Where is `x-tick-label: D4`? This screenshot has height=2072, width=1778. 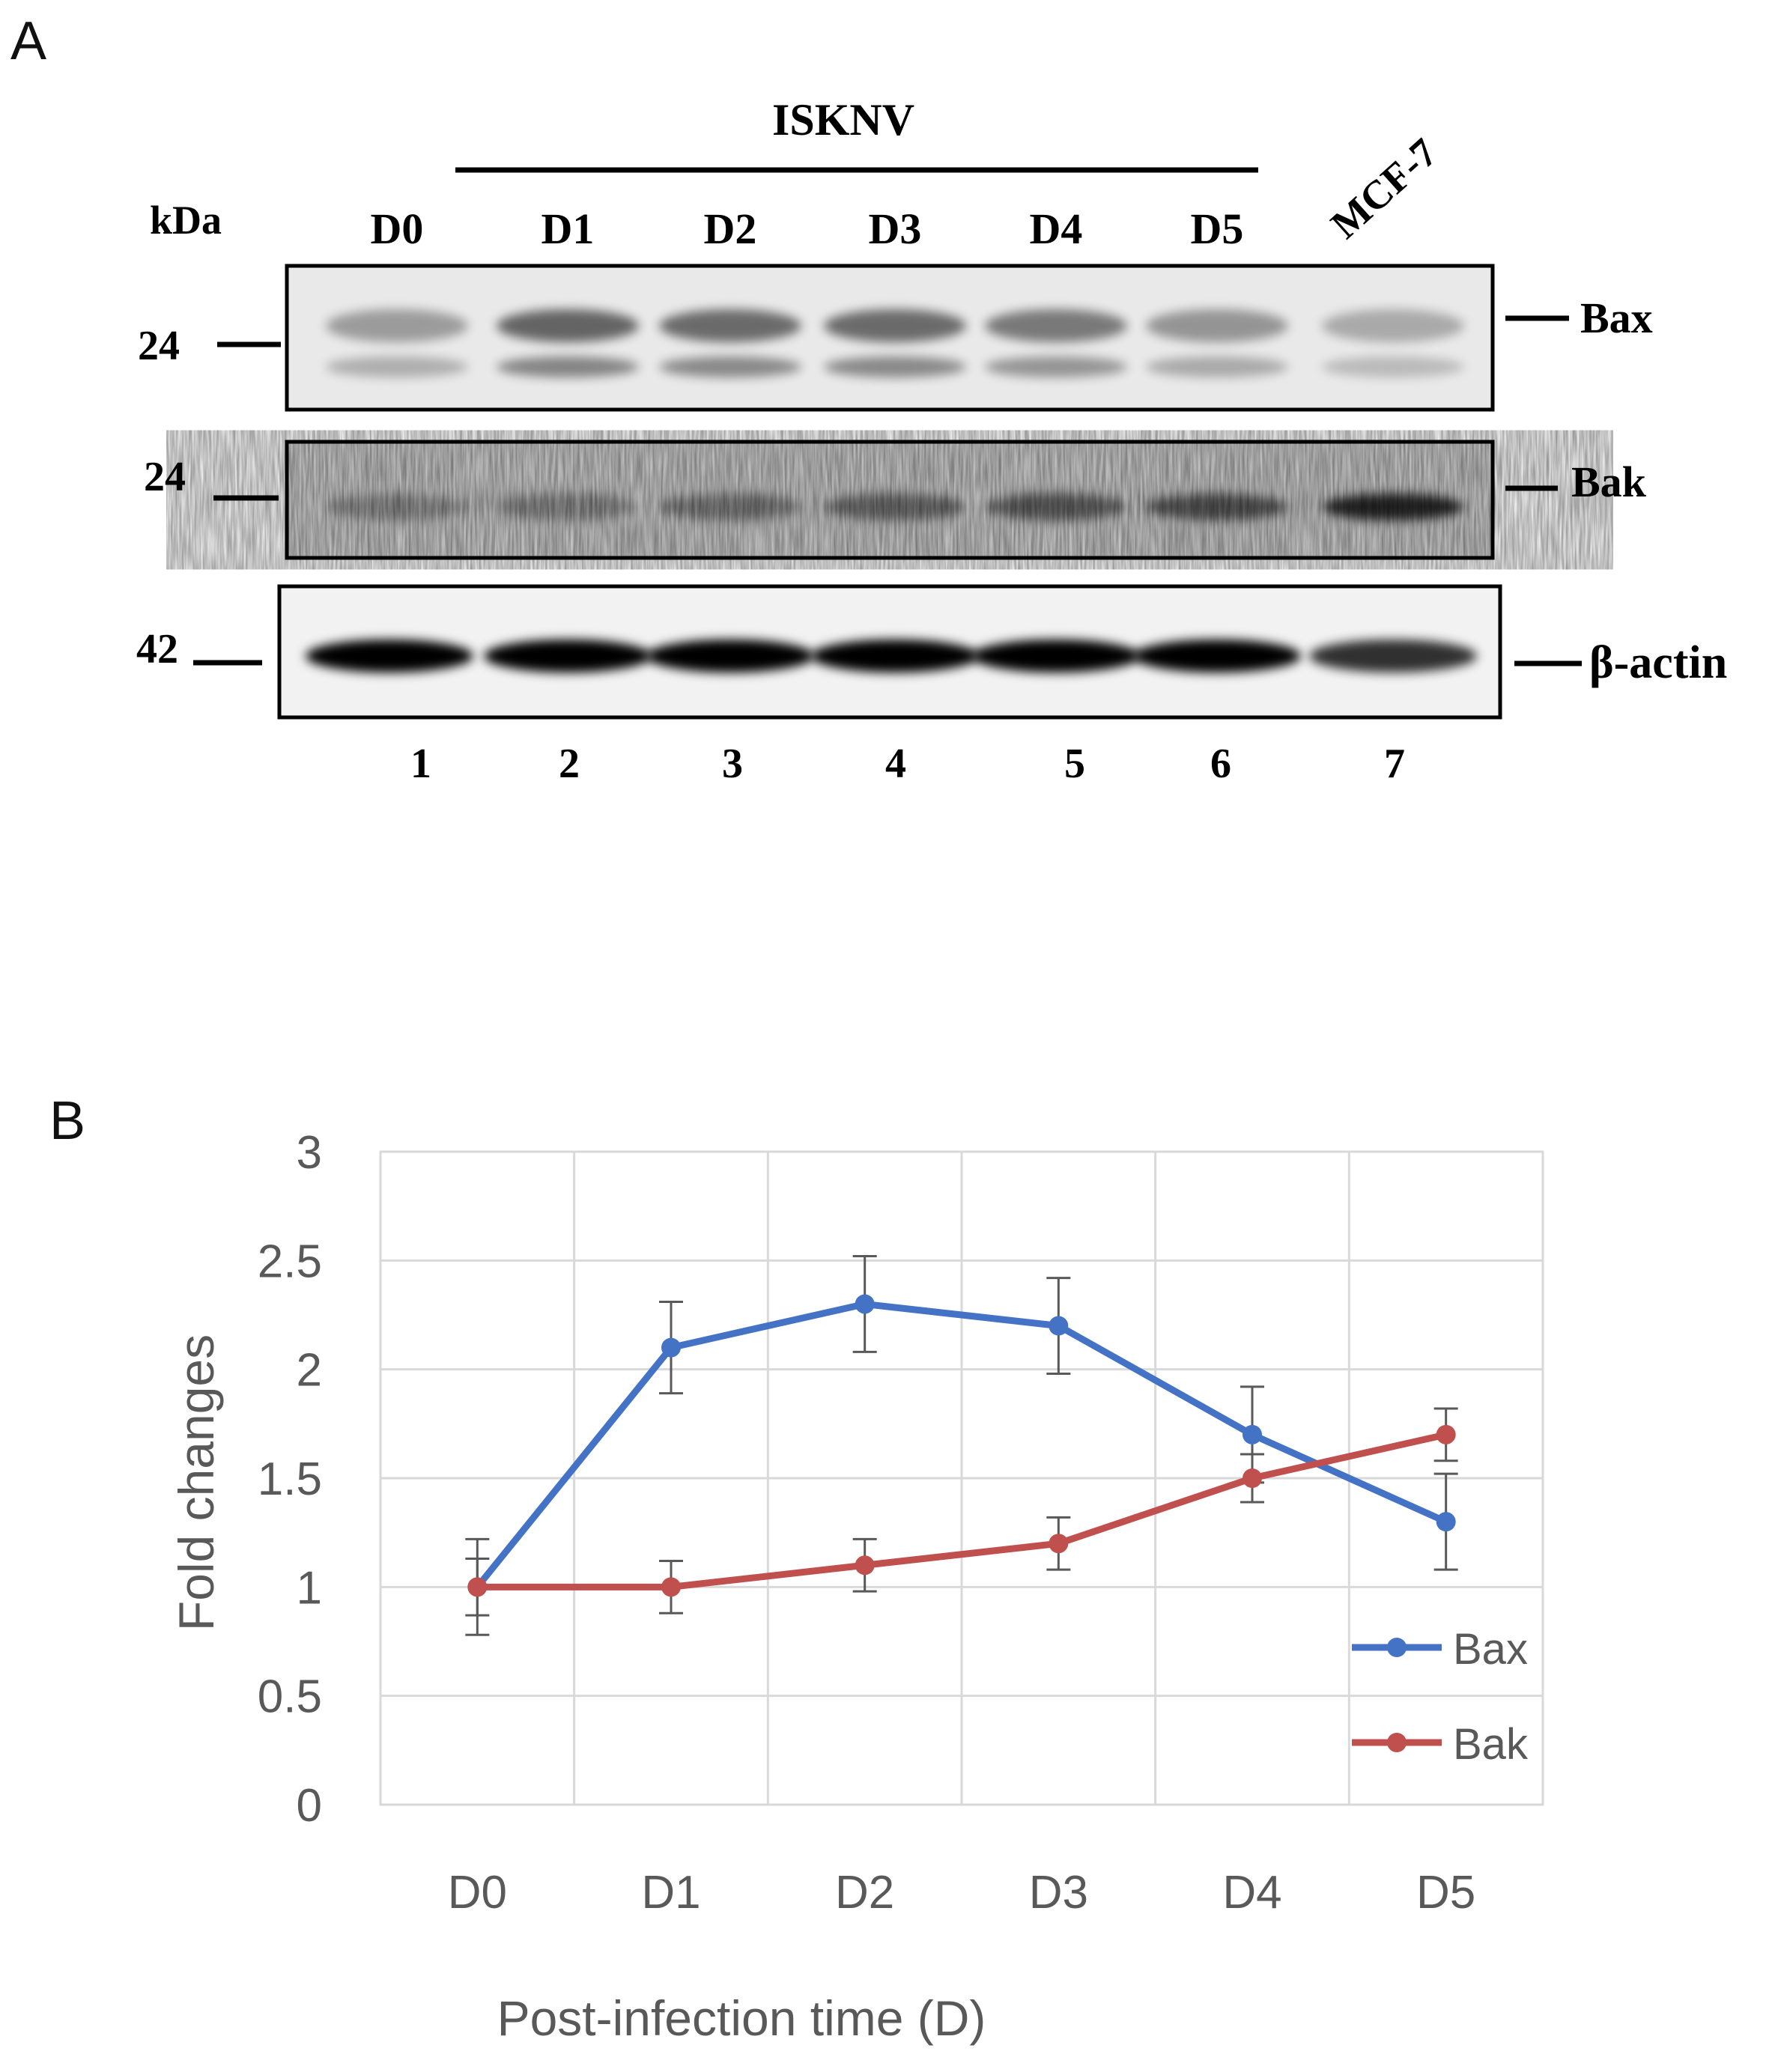 x-tick-label: D4 is located at coordinates (1251, 1892).